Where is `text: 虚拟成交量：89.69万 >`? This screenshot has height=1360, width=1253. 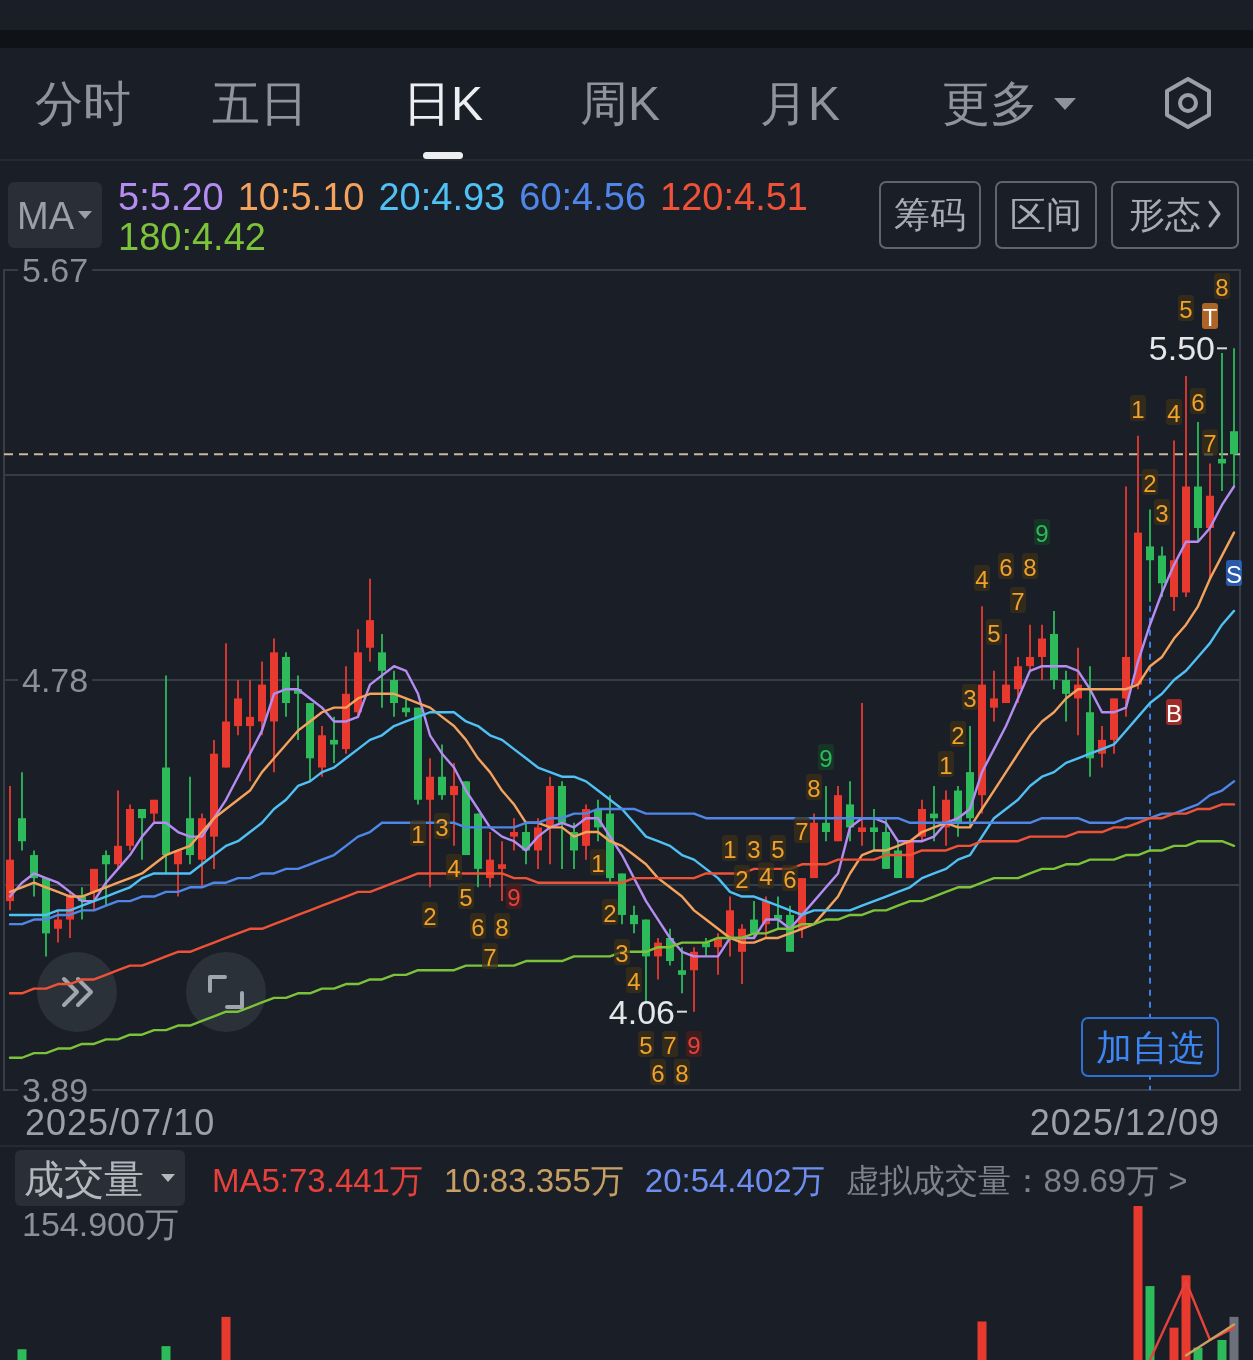
text: 虚拟成交量：89.69万 > is located at coordinates (1016, 1180).